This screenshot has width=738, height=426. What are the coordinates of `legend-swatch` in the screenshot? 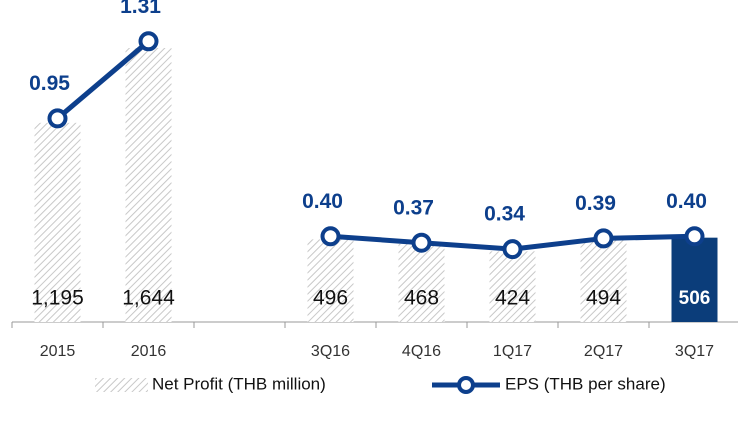 It's located at (121, 385).